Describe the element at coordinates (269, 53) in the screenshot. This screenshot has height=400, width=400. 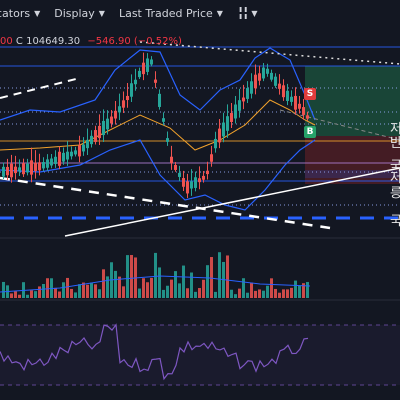
I see `trend-line-dotted` at that location.